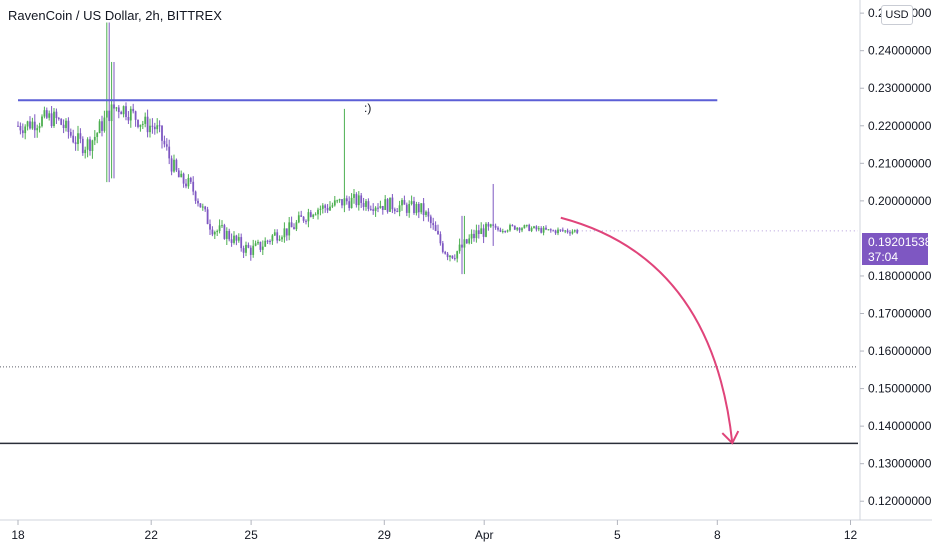 Image resolution: width=932 pixels, height=550 pixels. I want to click on x-tick-label: 18, so click(18, 535).